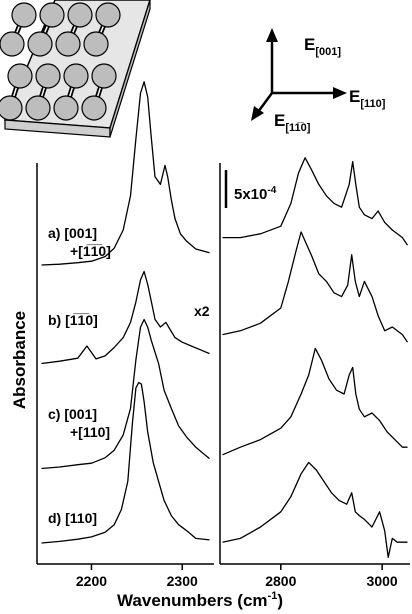  Describe the element at coordinates (182, 581) in the screenshot. I see `x-tick-label: 2300` at that location.